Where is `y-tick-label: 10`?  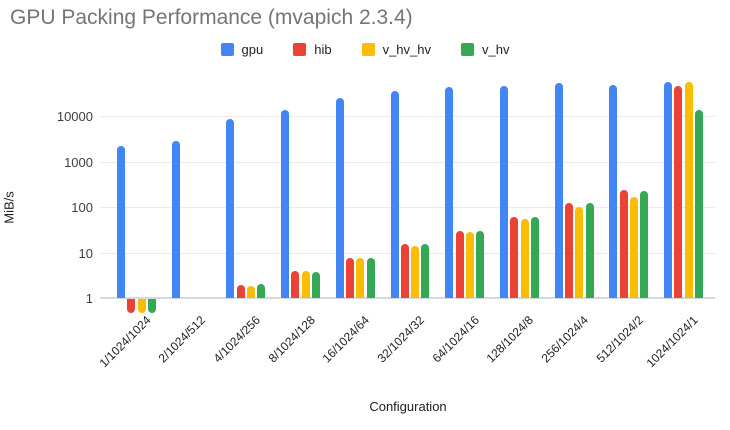
y-tick-label: 10 is located at coordinates (85, 253).